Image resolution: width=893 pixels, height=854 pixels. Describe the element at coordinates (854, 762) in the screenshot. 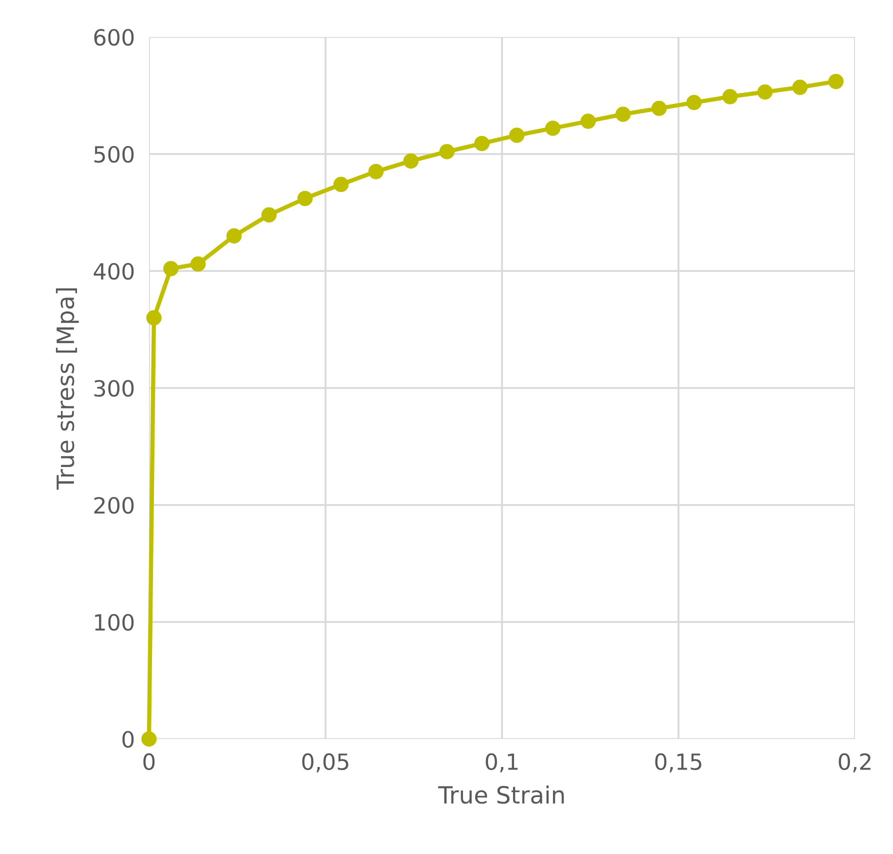

I see `x-tick-label: 0,2` at that location.